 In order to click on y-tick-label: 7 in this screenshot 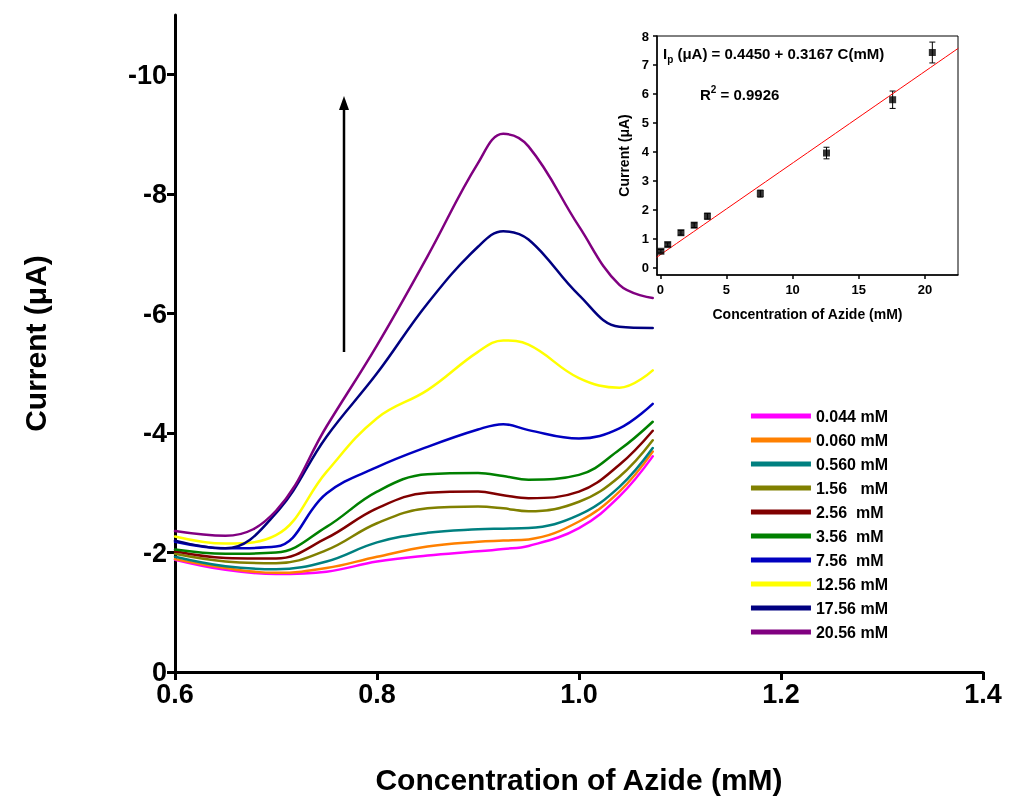, I will do `click(645, 65)`.